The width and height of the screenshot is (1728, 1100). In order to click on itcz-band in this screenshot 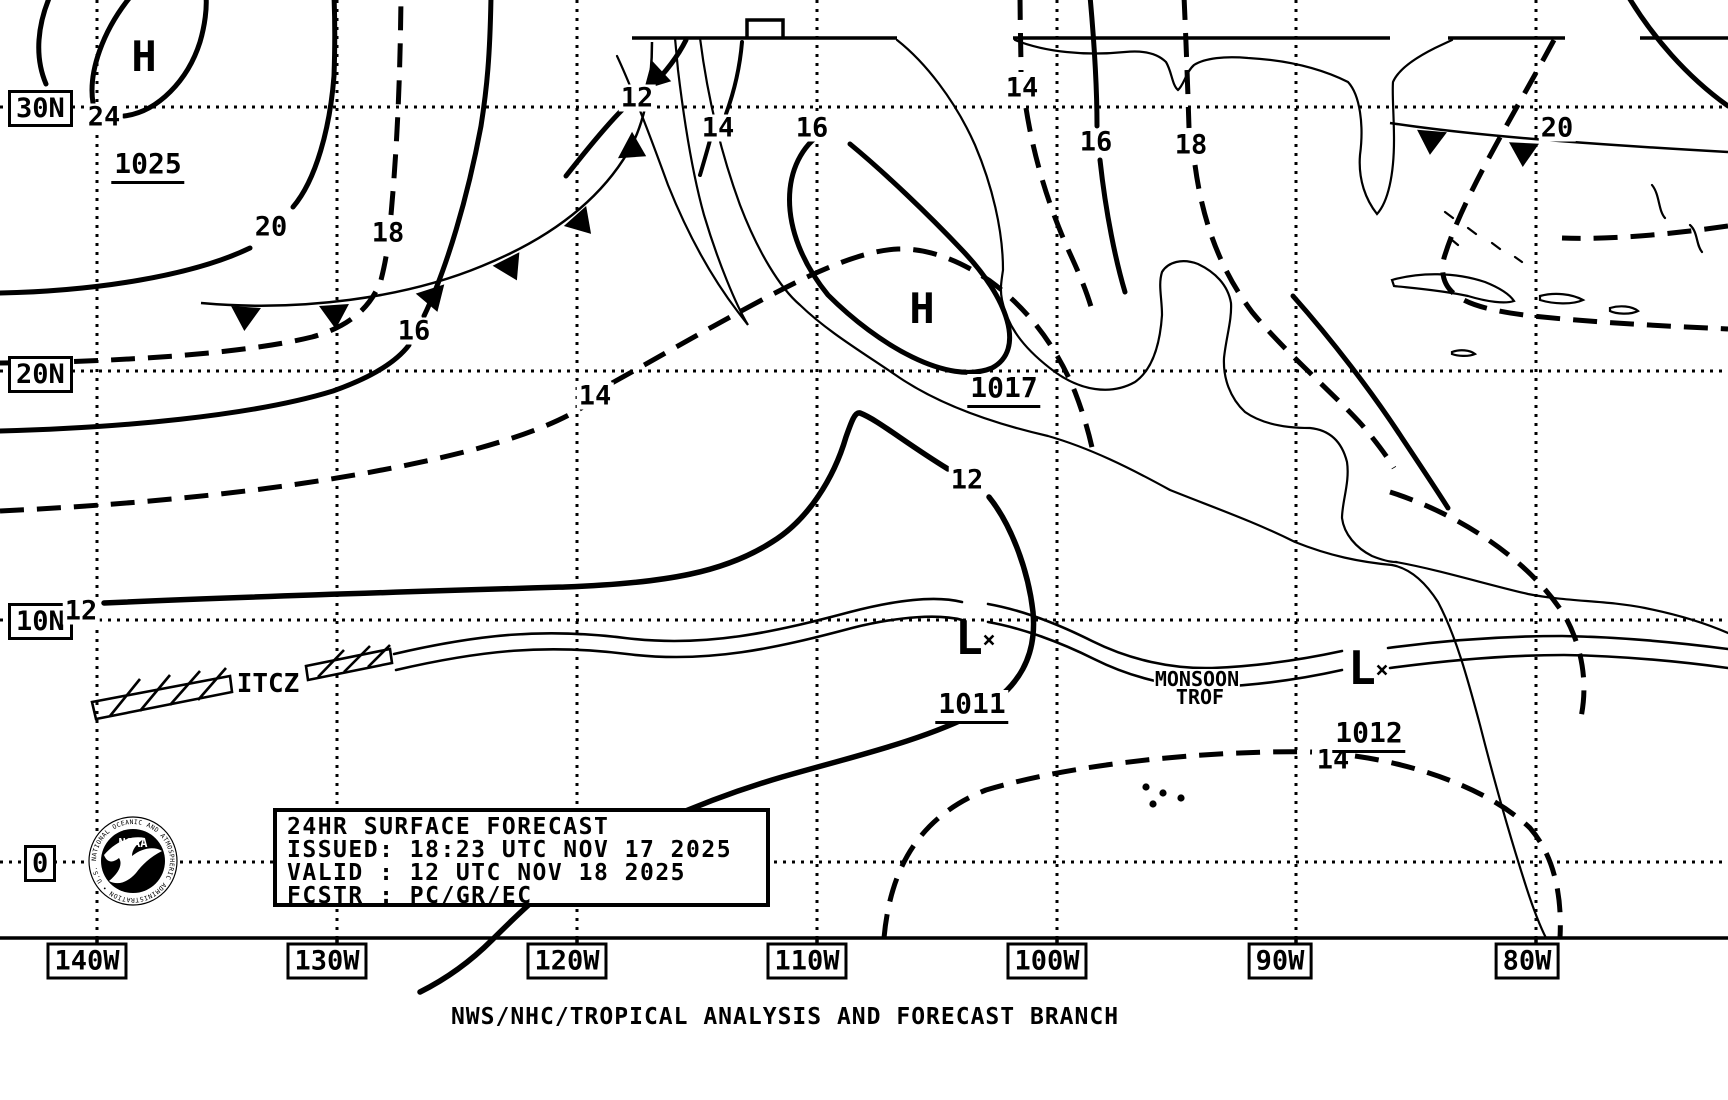, I will do `click(242, 682)`.